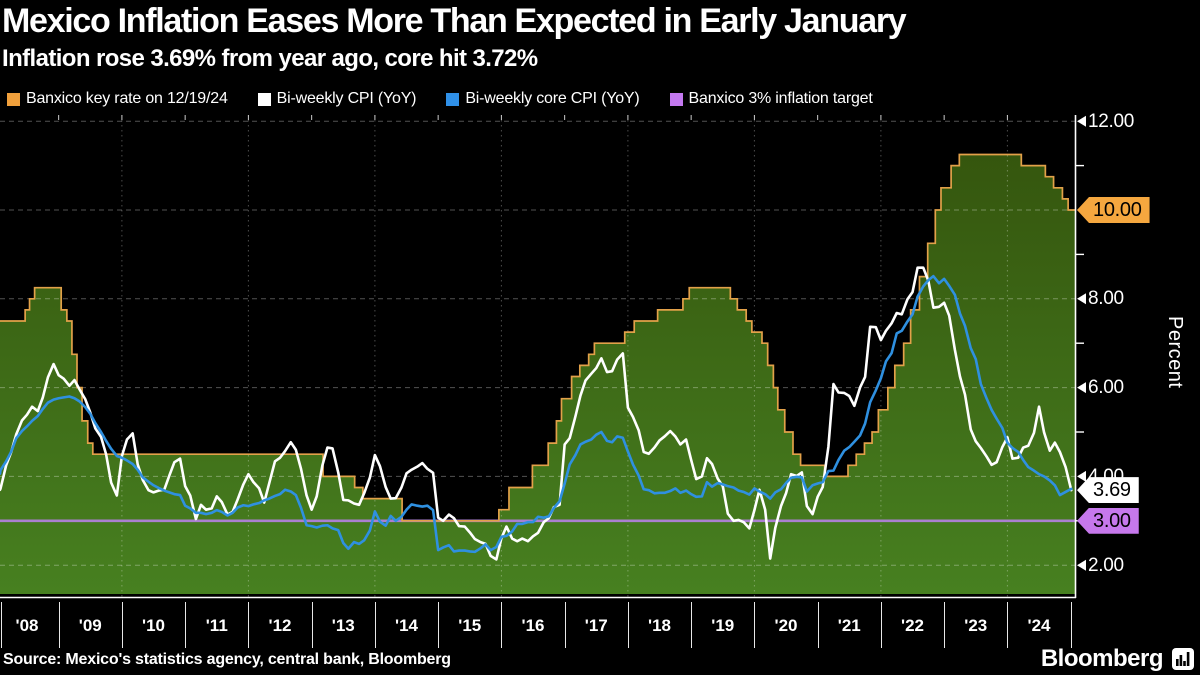 This screenshot has height=675, width=1200. I want to click on legend-item: Banxico 3% inflation target, so click(771, 99).